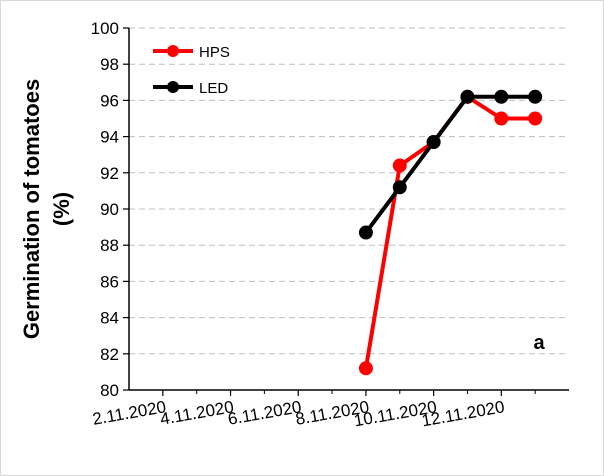  Describe the element at coordinates (129, 413) in the screenshot. I see `x-tick-label: 2.11.2020` at that location.